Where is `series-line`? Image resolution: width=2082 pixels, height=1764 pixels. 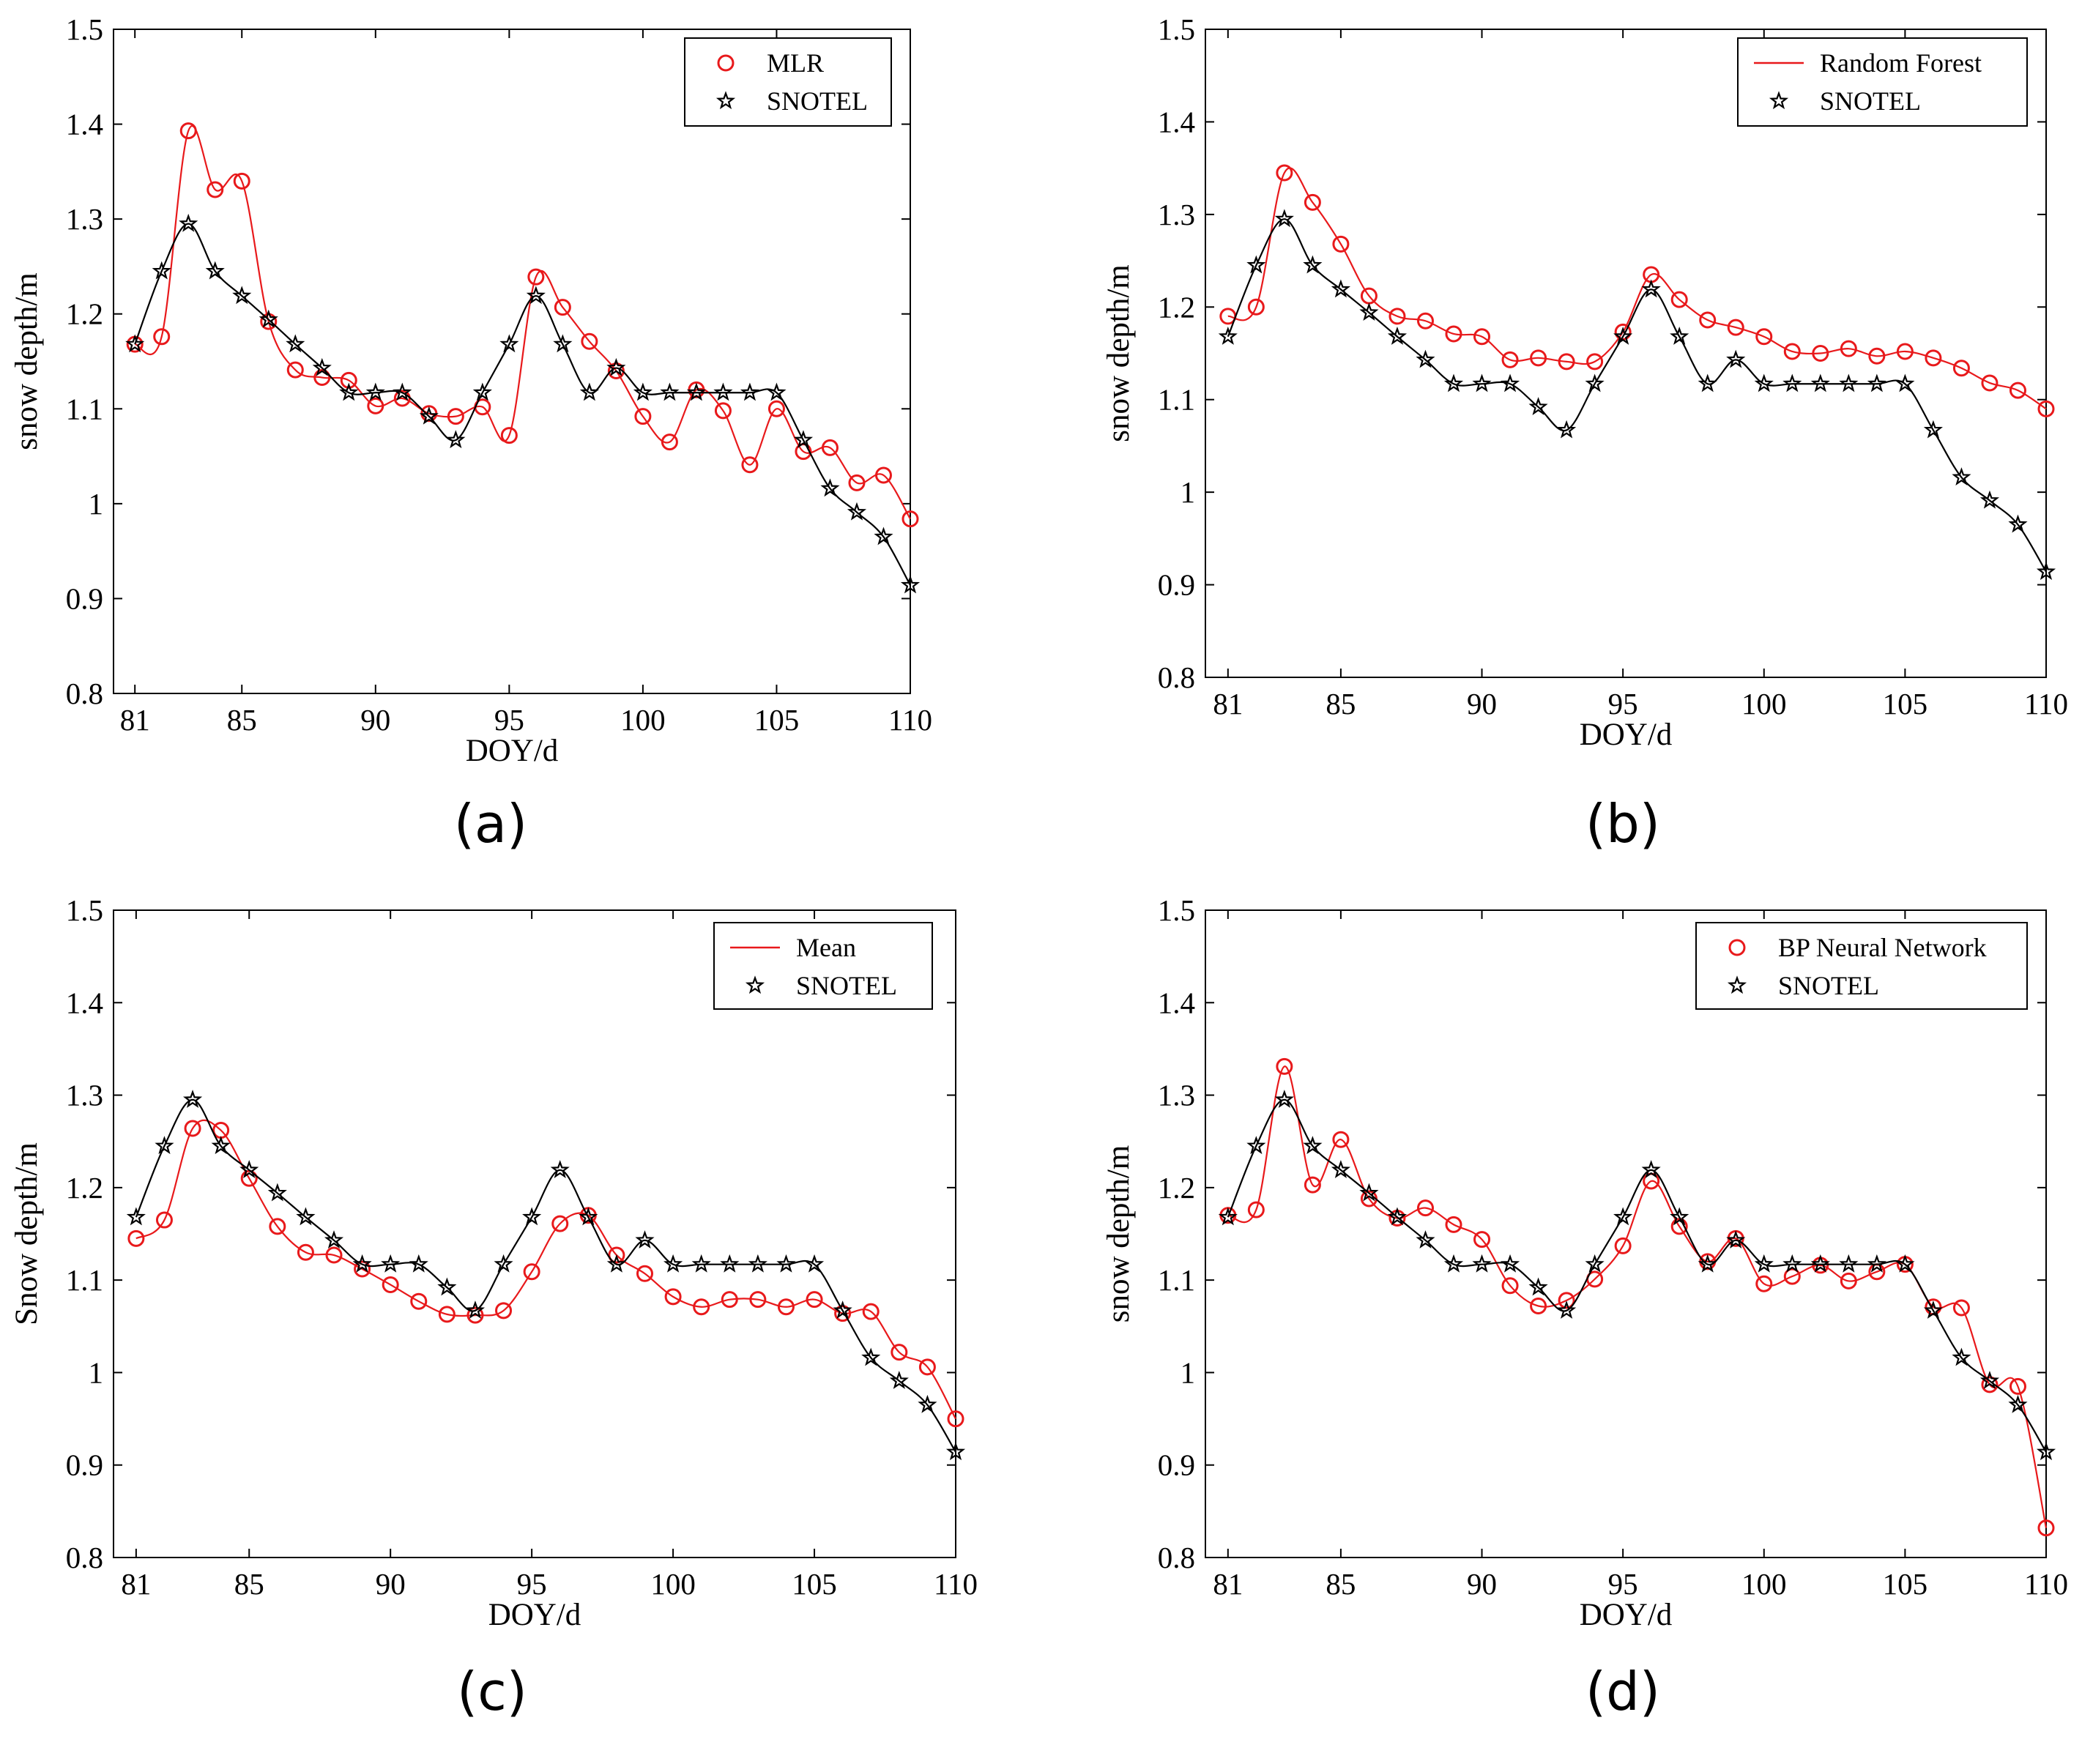 series-line is located at coordinates (1637, 288).